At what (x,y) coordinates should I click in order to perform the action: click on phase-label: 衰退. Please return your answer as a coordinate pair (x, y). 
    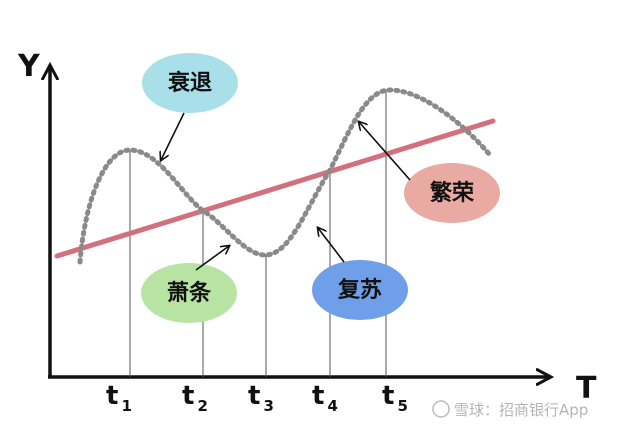
    Looking at the image, I should click on (189, 83).